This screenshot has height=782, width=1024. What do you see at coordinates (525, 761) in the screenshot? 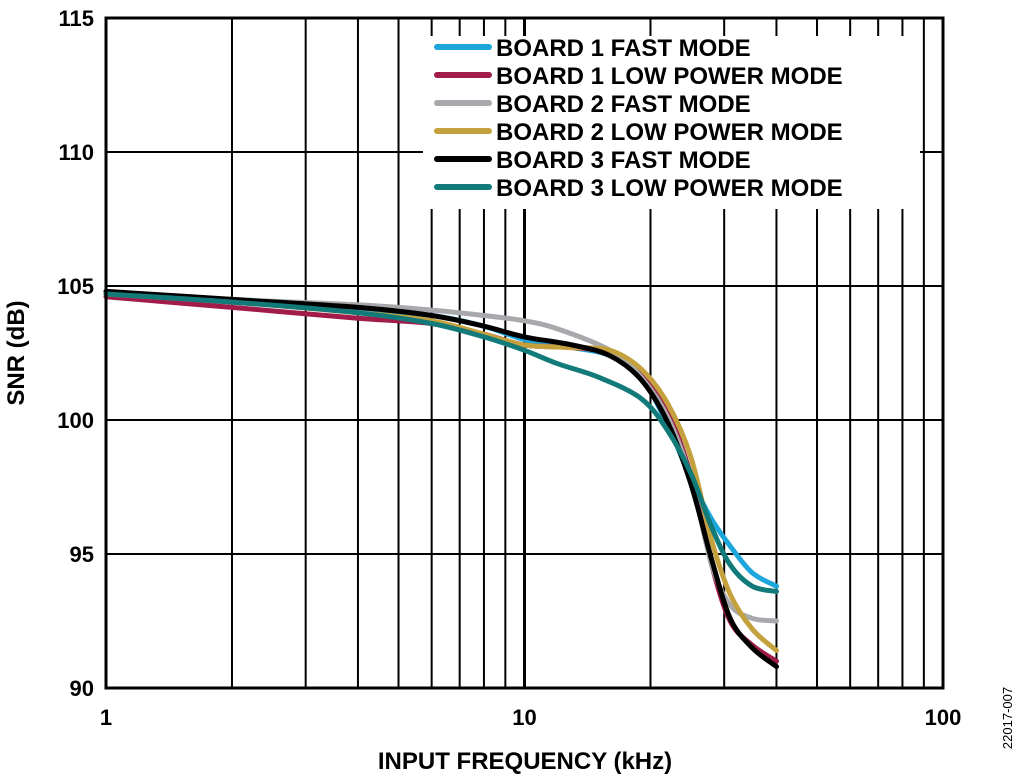
I see `x-axis-title: INPUT FREQUENCY (kHz)` at bounding box center [525, 761].